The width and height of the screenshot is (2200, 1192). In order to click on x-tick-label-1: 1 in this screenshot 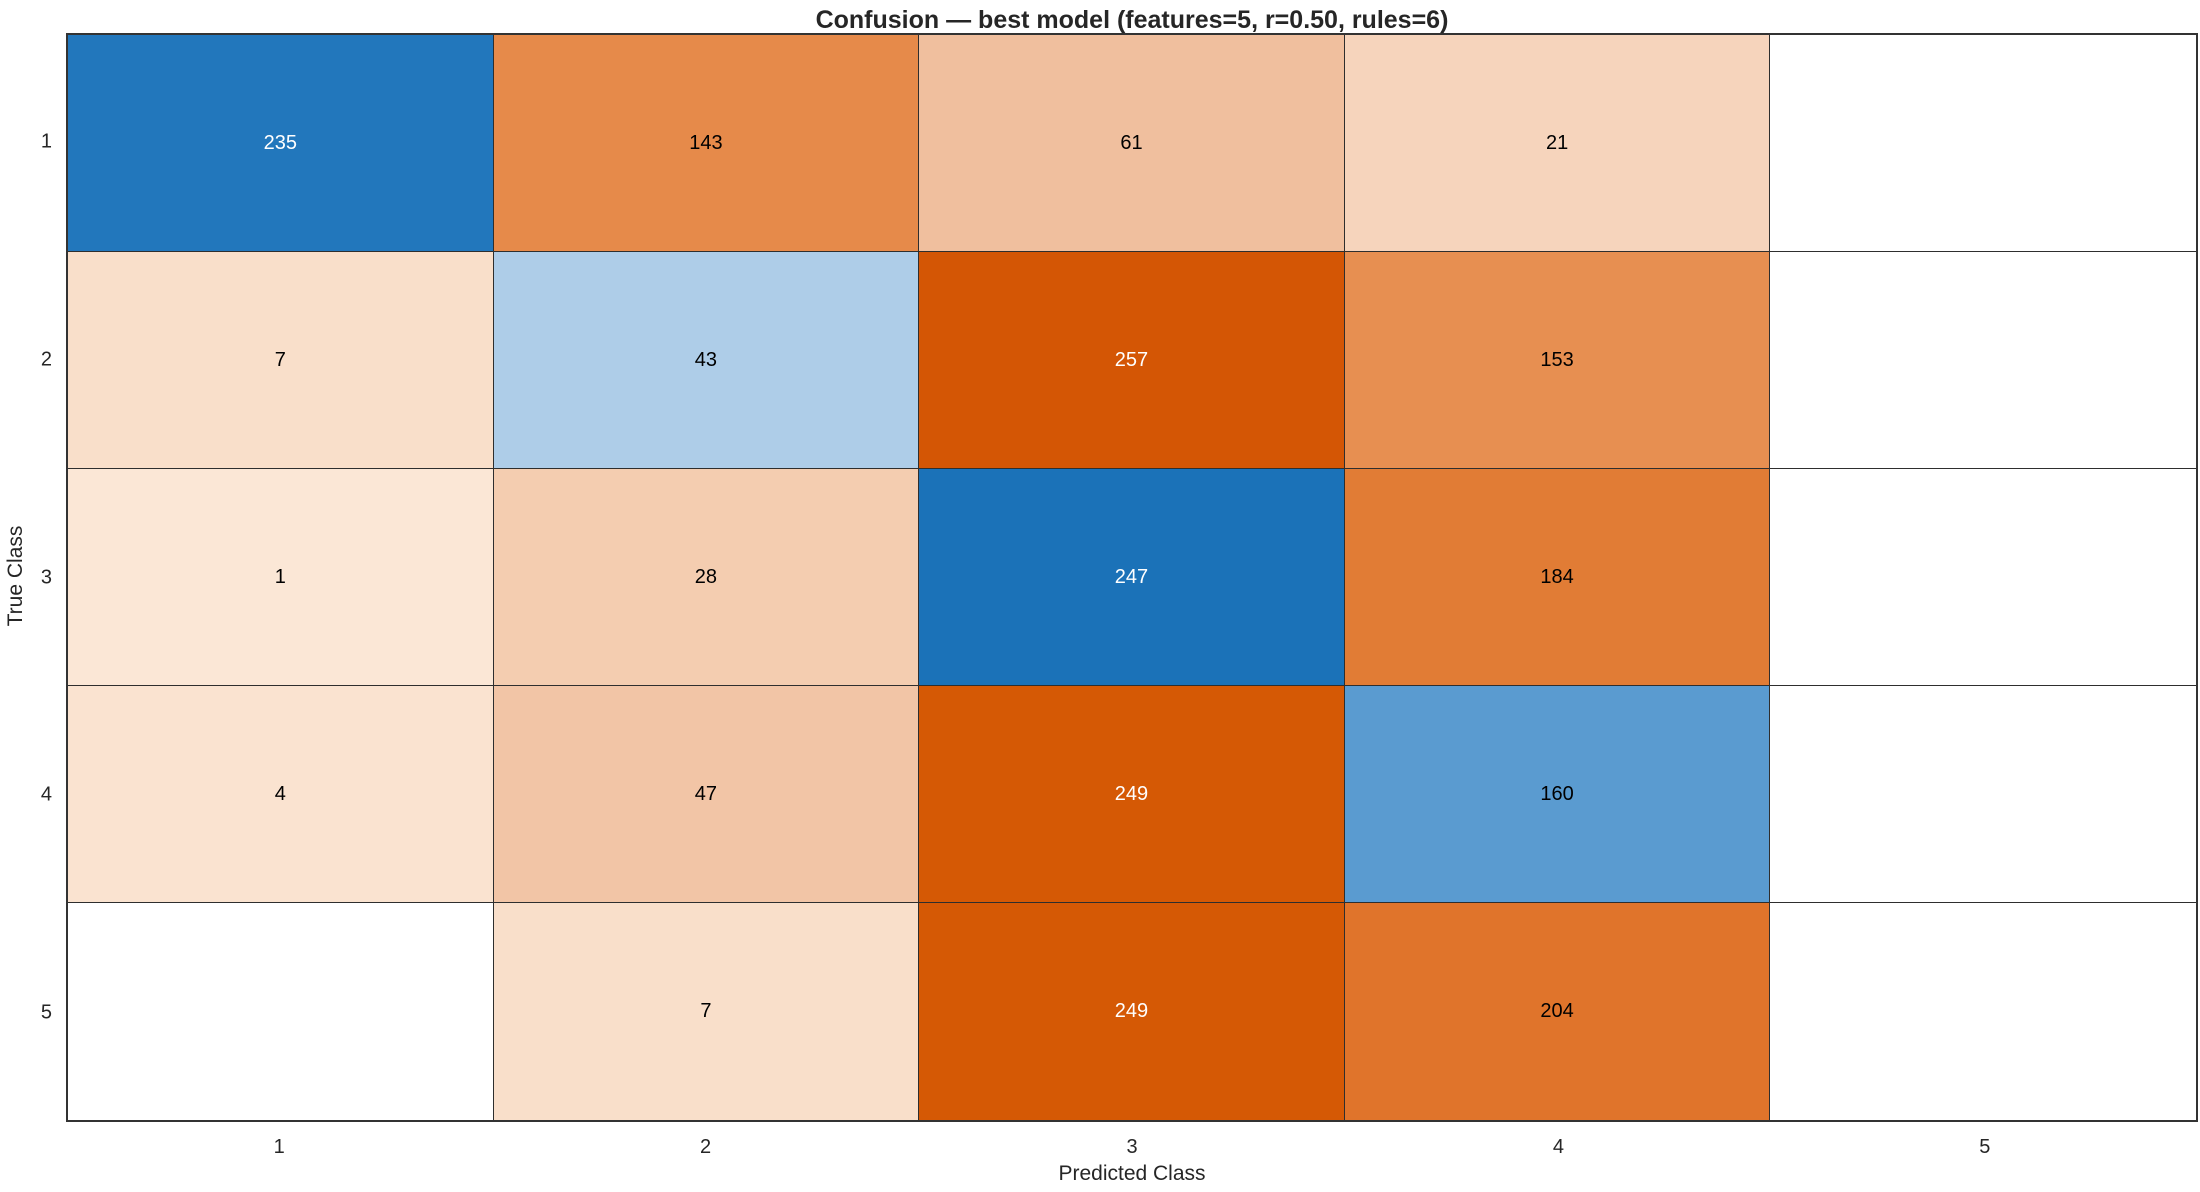, I will do `click(279, 1147)`.